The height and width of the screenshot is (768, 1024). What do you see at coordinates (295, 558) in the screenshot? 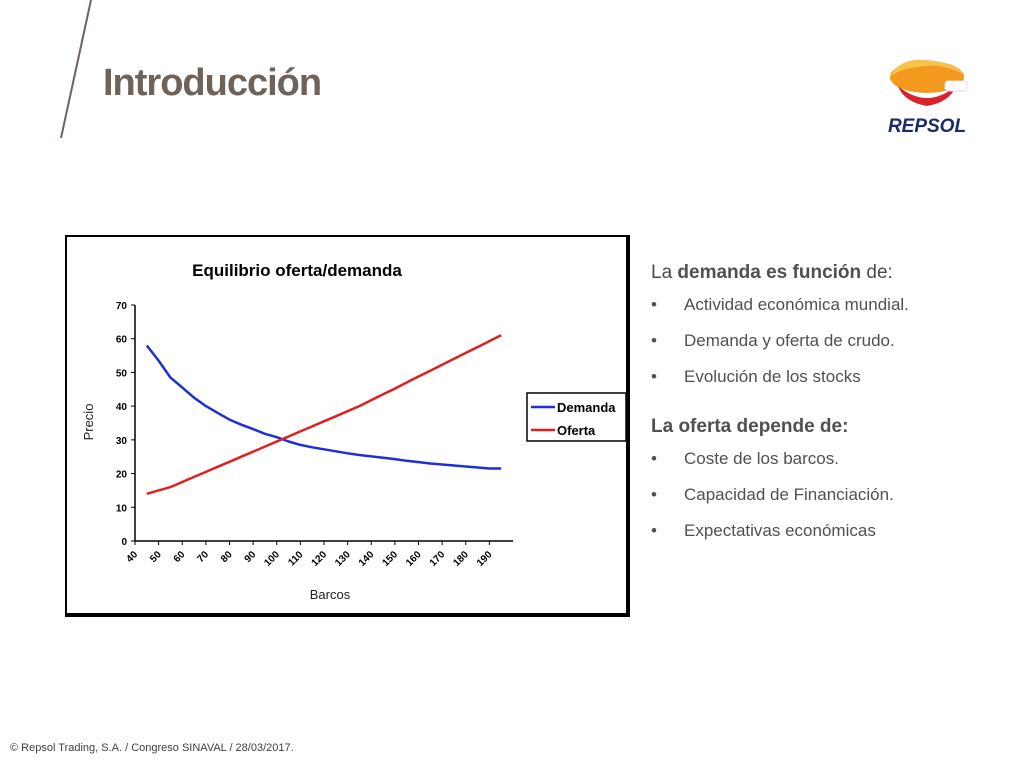
I see `x-tick-label: 110` at bounding box center [295, 558].